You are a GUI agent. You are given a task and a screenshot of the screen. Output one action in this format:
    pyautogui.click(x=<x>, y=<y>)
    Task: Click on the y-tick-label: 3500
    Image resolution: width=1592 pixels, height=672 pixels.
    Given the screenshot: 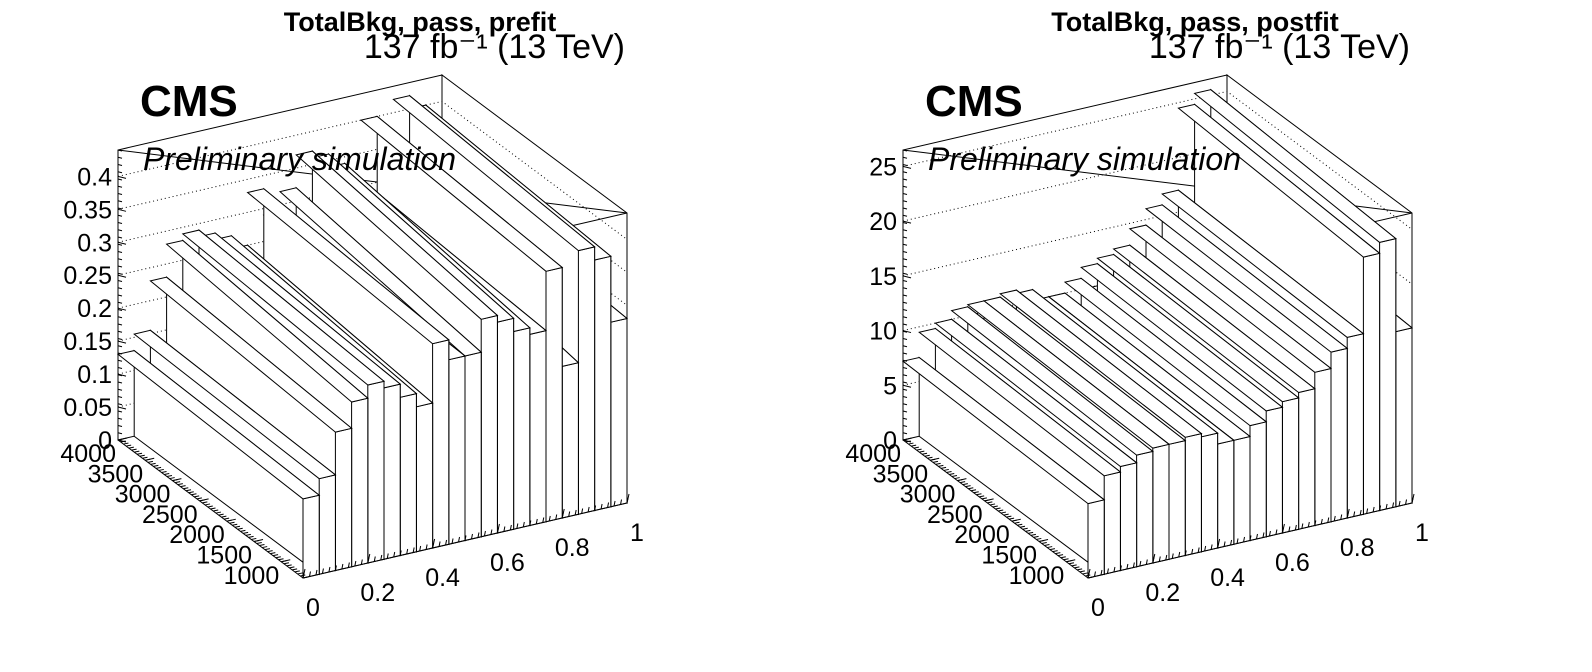 What is the action you would take?
    pyautogui.click(x=901, y=474)
    